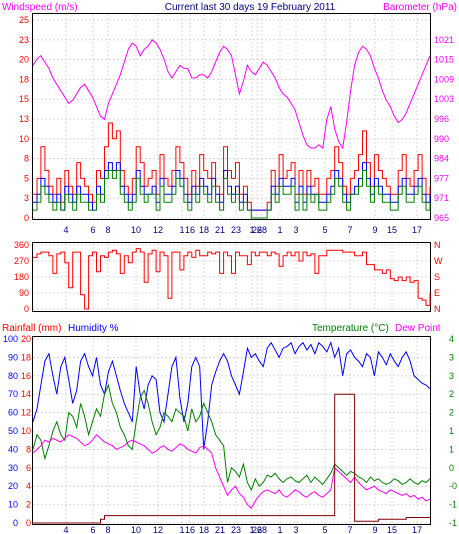 This screenshot has width=459, height=534. What do you see at coordinates (441, 139) in the screenshot?
I see `barometer-tick-4: 990` at bounding box center [441, 139].